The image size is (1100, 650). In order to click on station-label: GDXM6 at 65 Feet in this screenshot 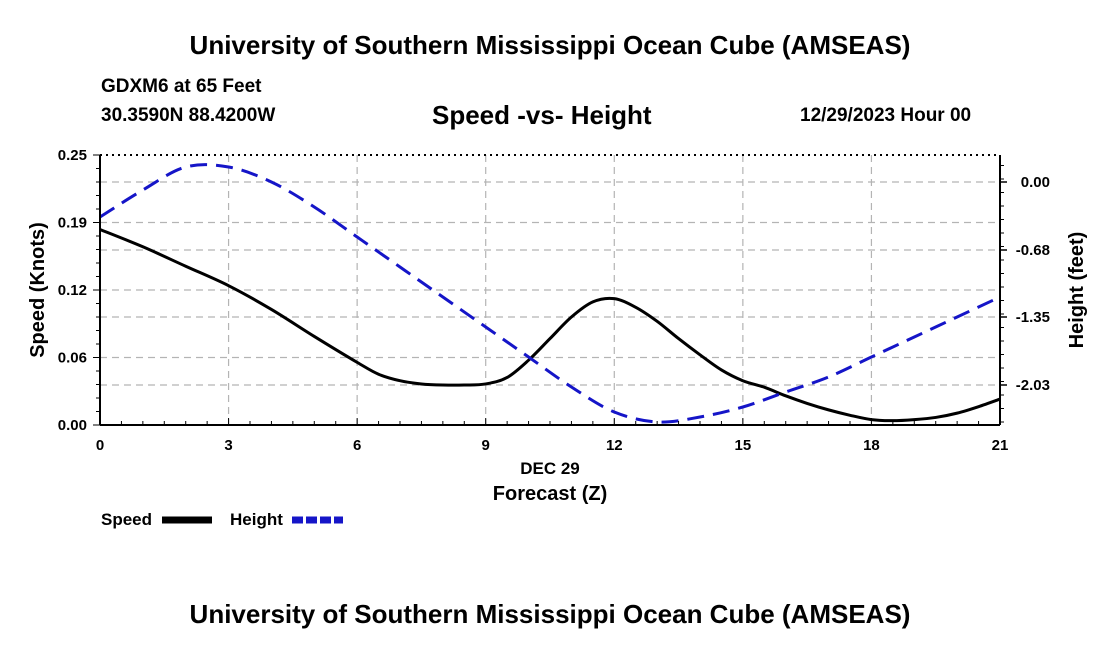, I will do `click(181, 86)`.